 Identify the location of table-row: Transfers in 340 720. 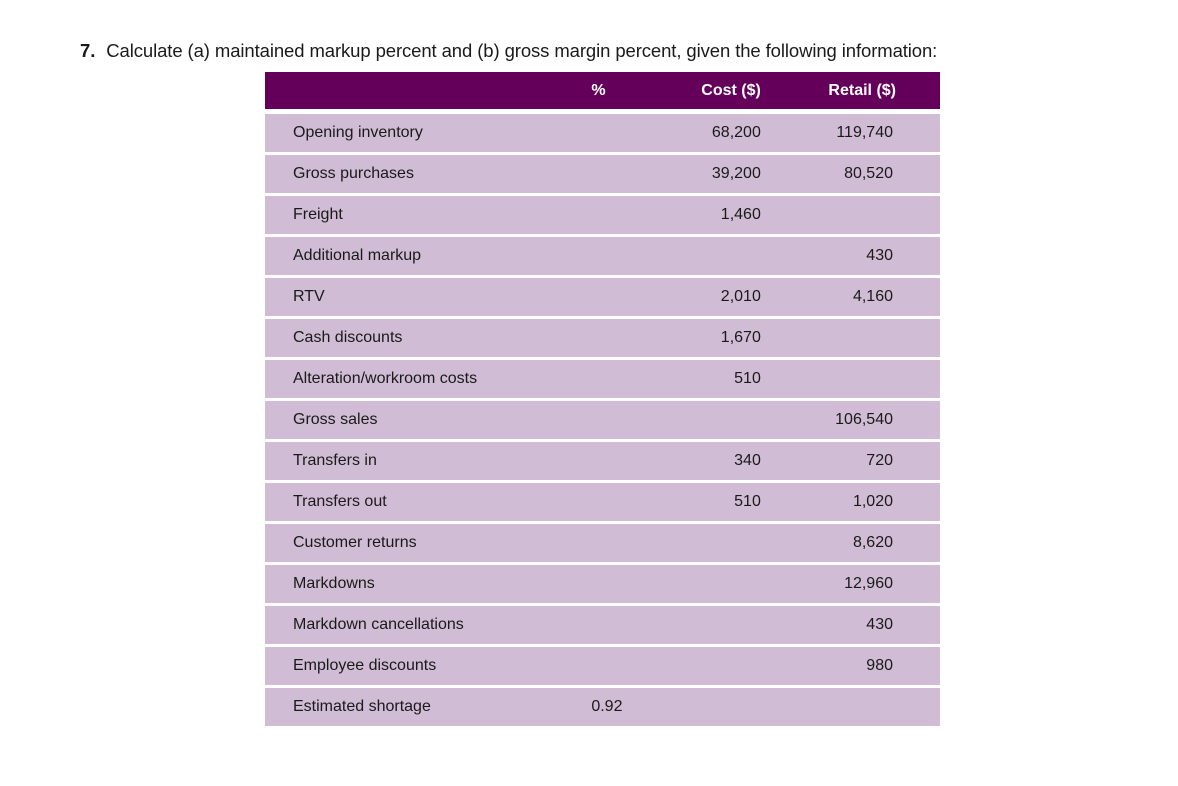
(602, 462).